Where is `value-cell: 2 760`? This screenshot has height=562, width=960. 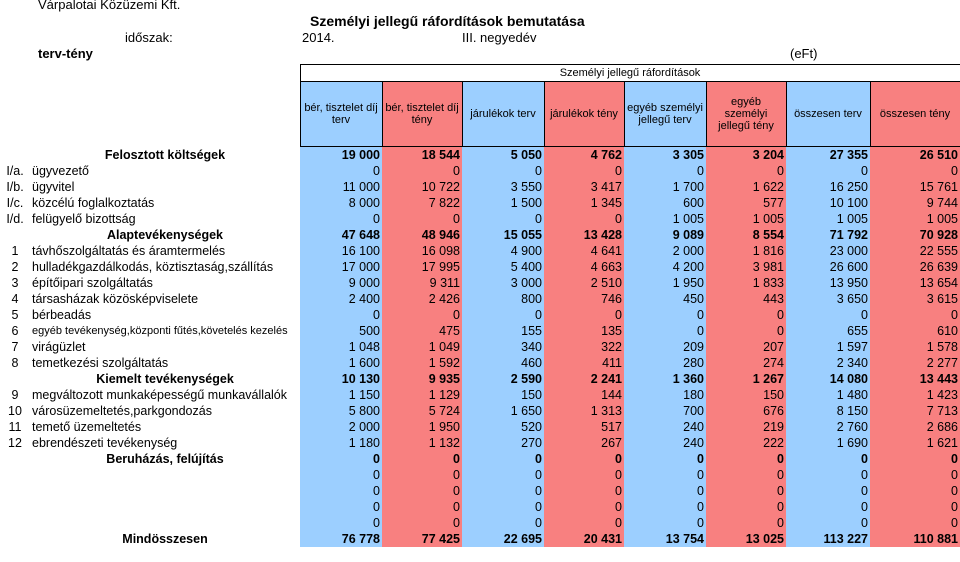
value-cell: 2 760 is located at coordinates (828, 427).